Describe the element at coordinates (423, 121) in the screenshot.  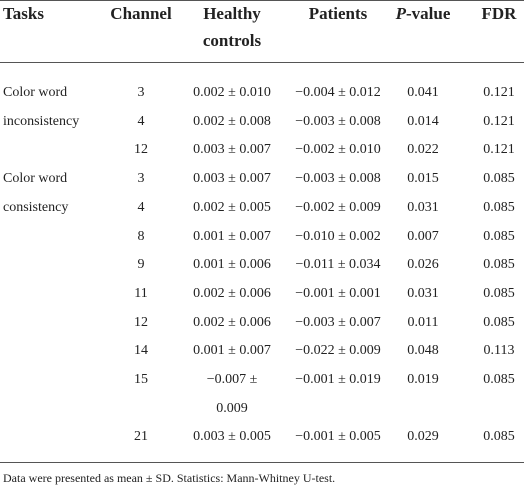
I see `p-value: 0.014` at that location.